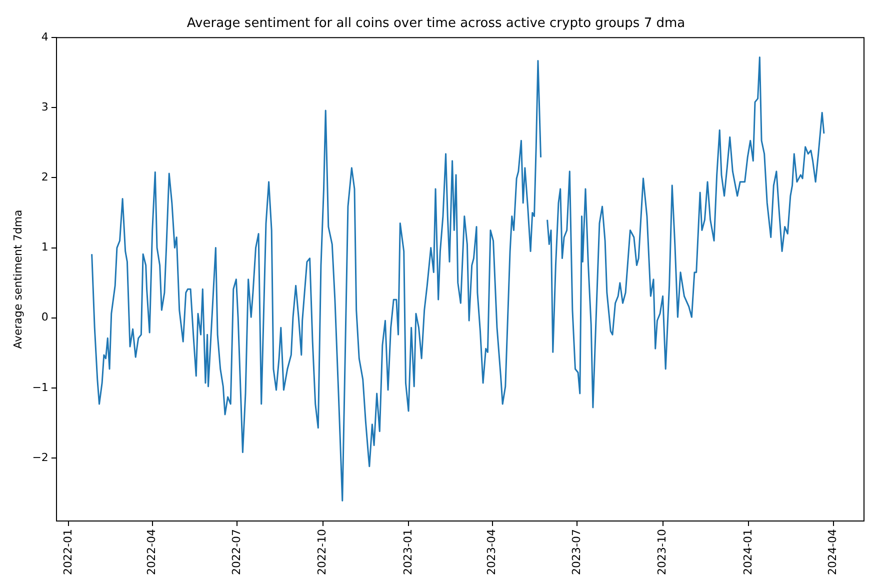  I want to click on x-tick-label: 2022-10, so click(322, 552).